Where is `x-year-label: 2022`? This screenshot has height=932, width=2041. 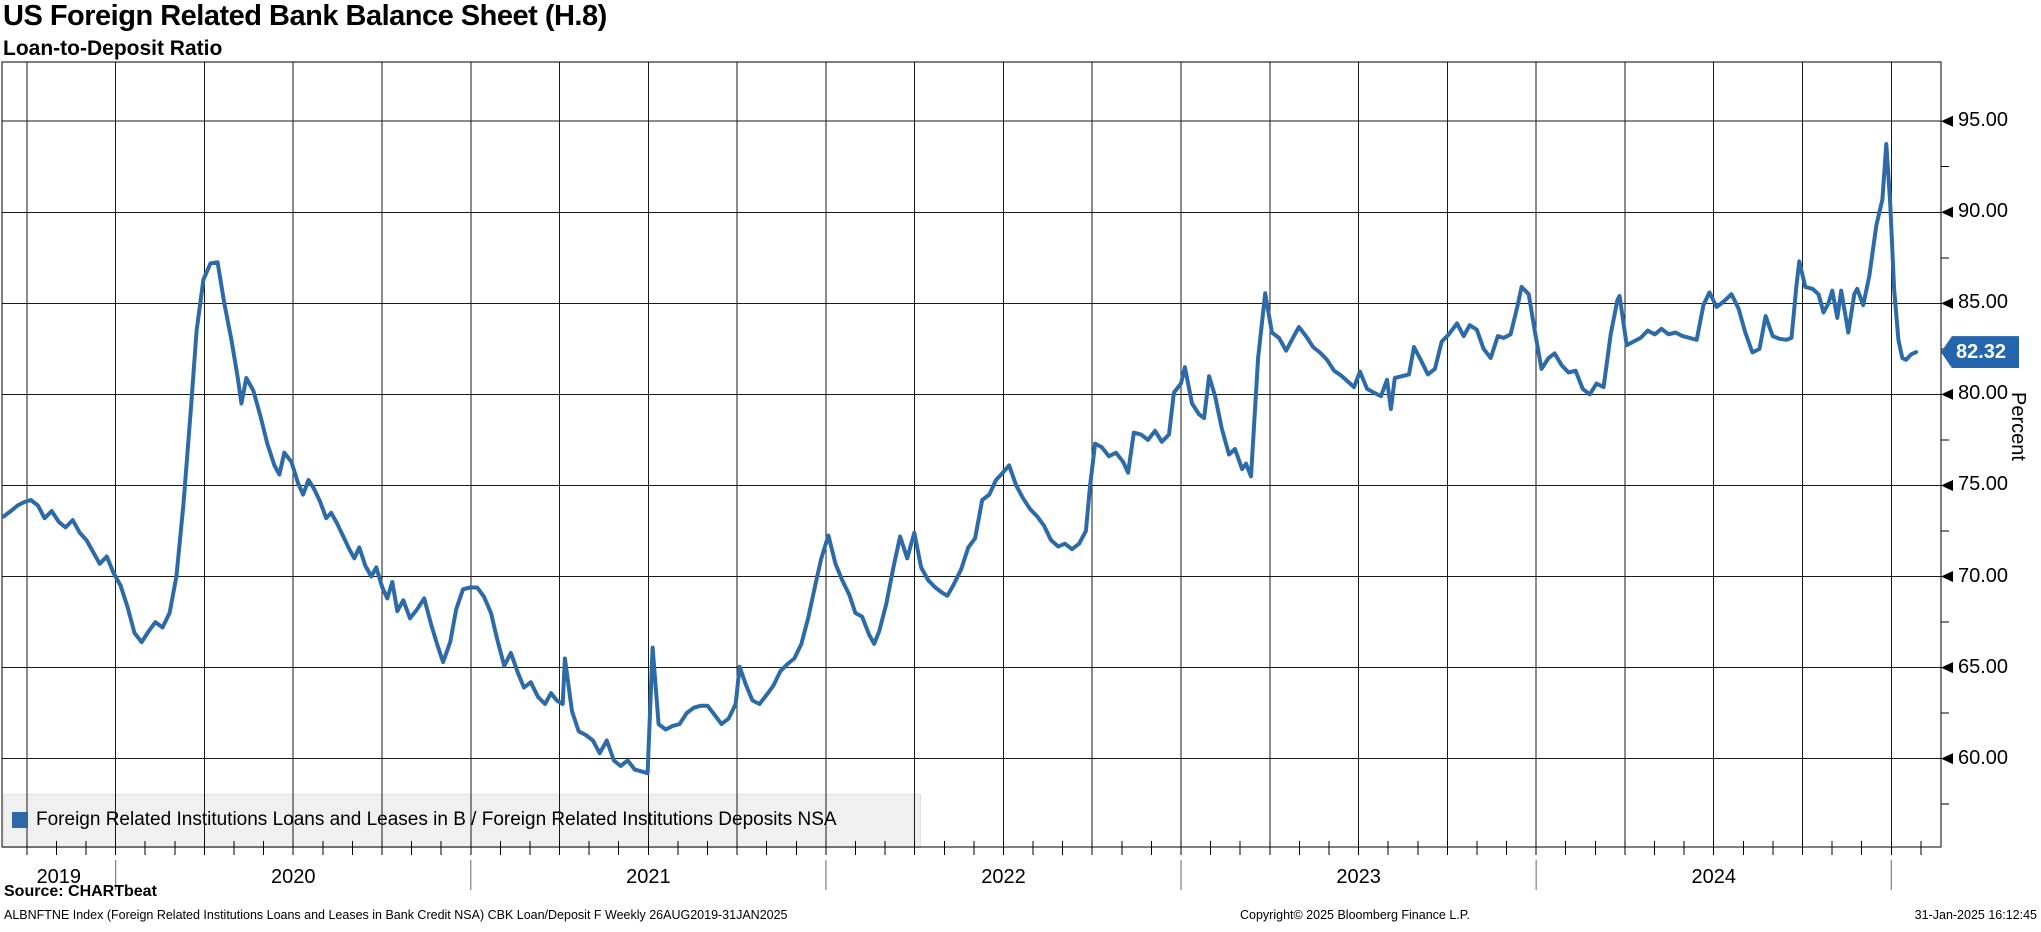
x-year-label: 2022 is located at coordinates (1003, 877).